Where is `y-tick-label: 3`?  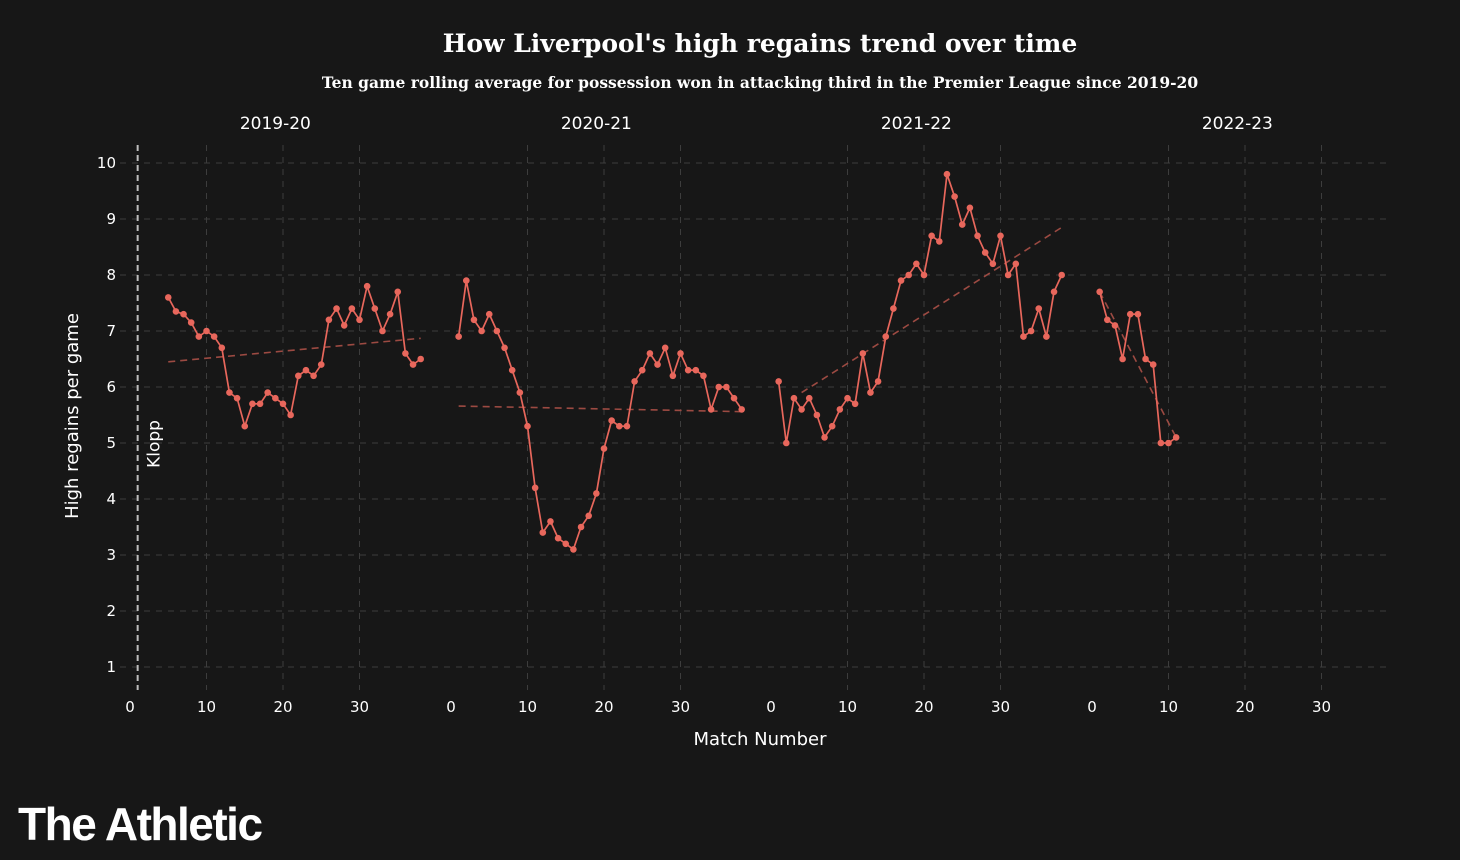
y-tick-label: 3 is located at coordinates (111, 555).